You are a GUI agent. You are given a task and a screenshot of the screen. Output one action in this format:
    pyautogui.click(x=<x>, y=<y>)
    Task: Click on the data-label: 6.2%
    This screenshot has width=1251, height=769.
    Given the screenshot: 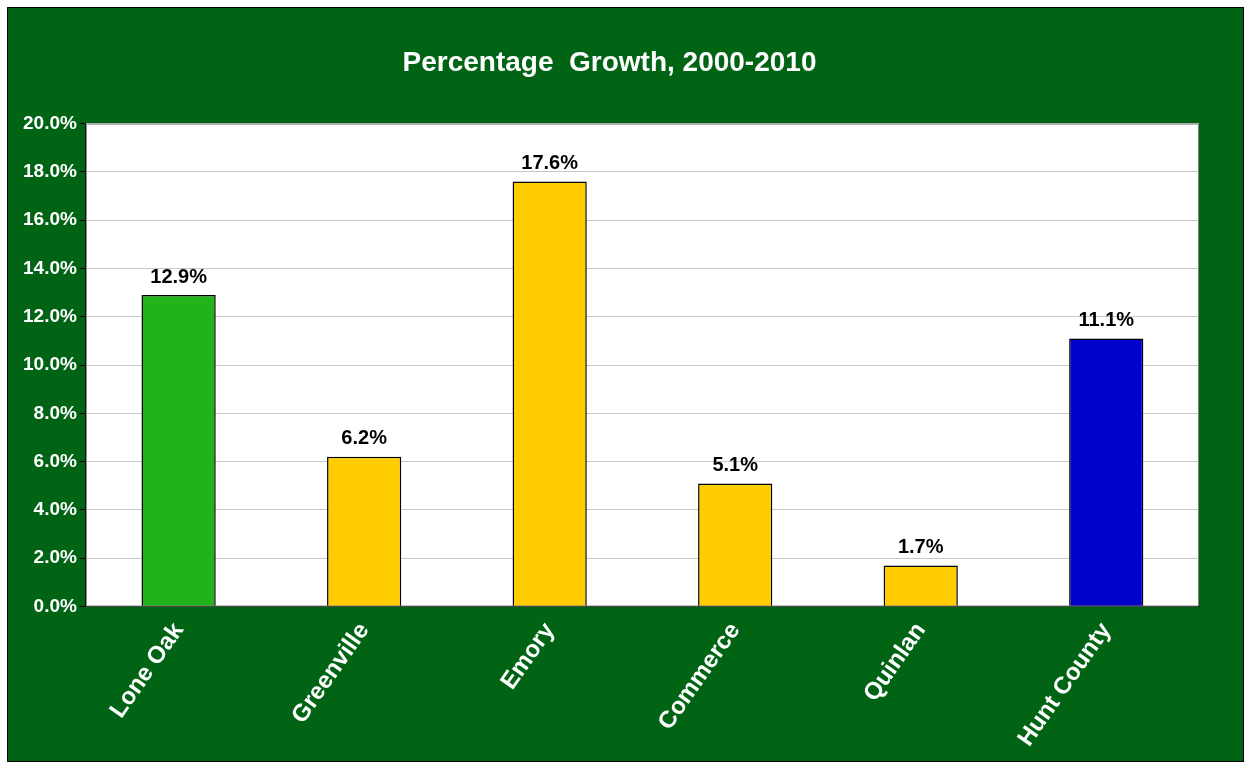 What is the action you would take?
    pyautogui.click(x=364, y=437)
    